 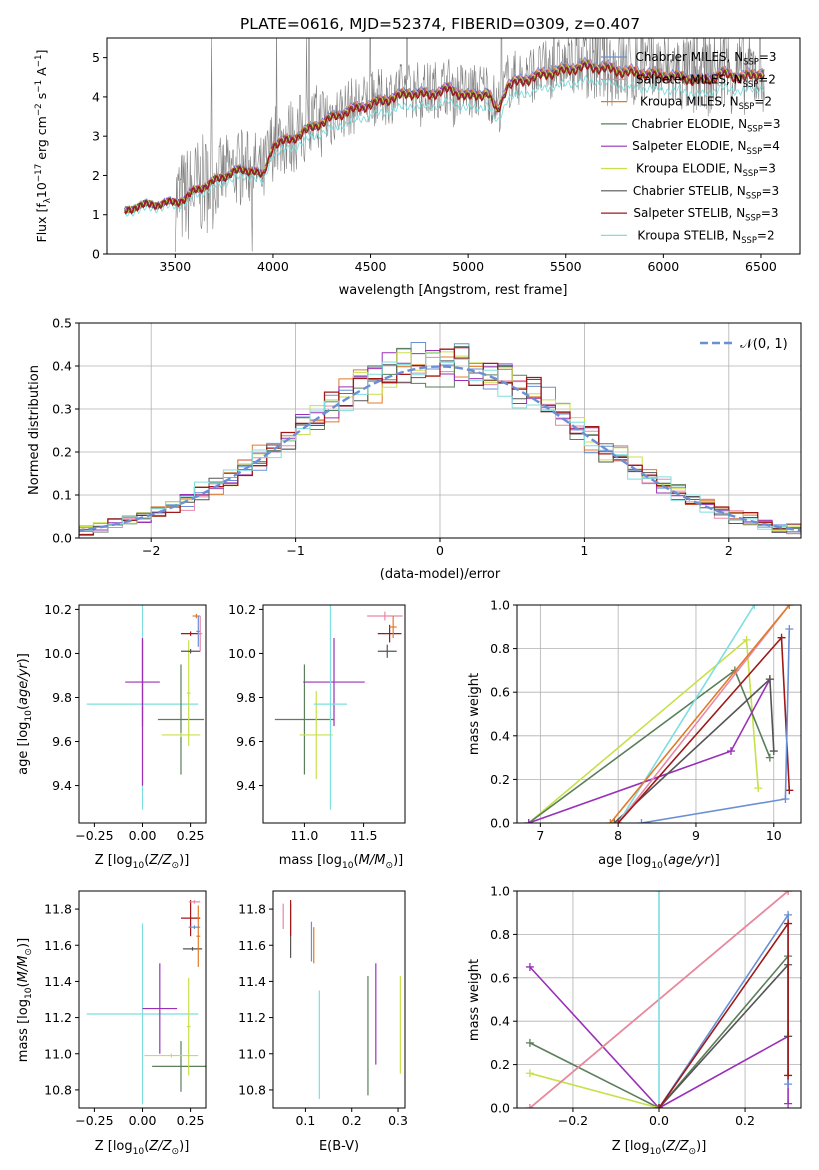 What do you see at coordinates (774, 835) in the screenshot?
I see `x-tick-label: 10` at bounding box center [774, 835].